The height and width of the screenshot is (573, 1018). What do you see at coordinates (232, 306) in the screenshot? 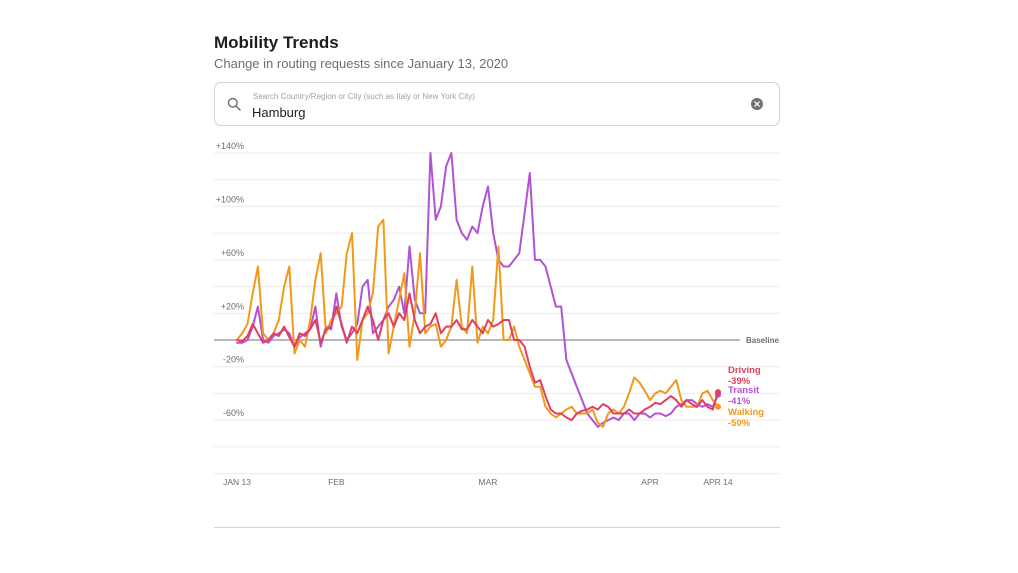
I see `y-tick-label: +20%` at bounding box center [232, 306].